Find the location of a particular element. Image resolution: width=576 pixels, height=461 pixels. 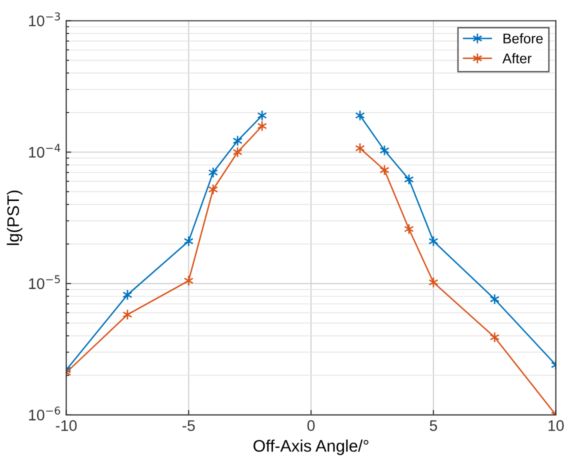

y-axis-title: lg(PST) is located at coordinates (14, 217).